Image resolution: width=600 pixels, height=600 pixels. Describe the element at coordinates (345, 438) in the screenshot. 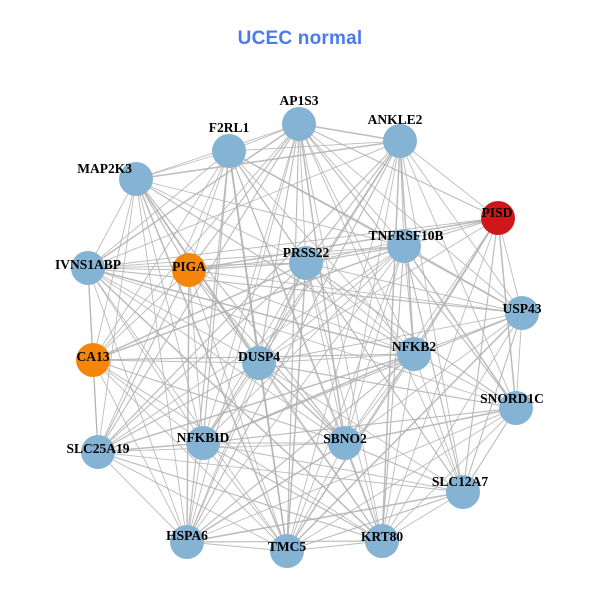

I see `graph-node-label: SBNO2` at that location.